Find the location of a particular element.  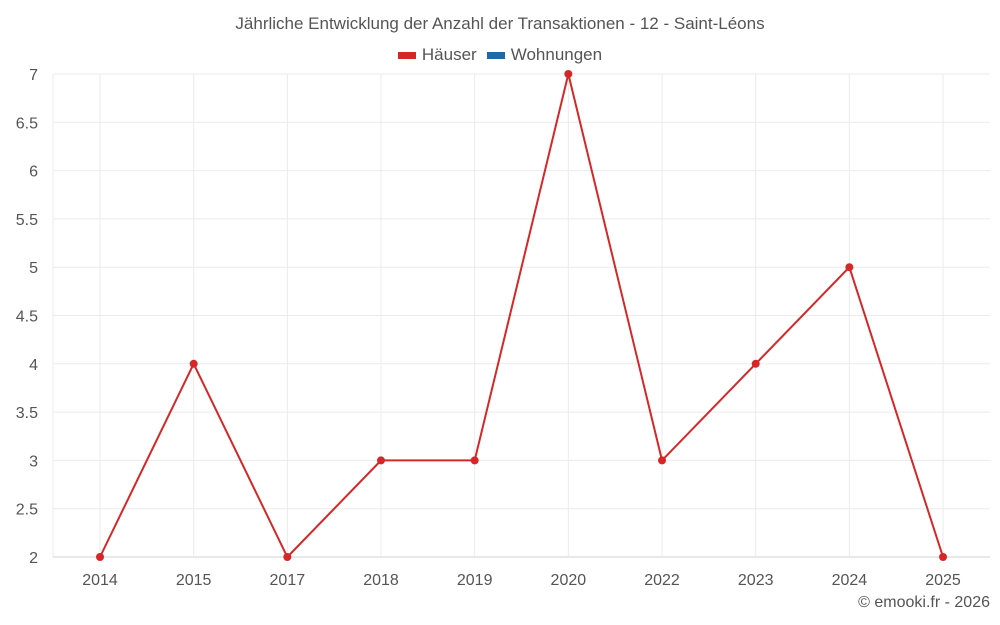

credit: © emooki.fr - 2026 is located at coordinates (924, 602).